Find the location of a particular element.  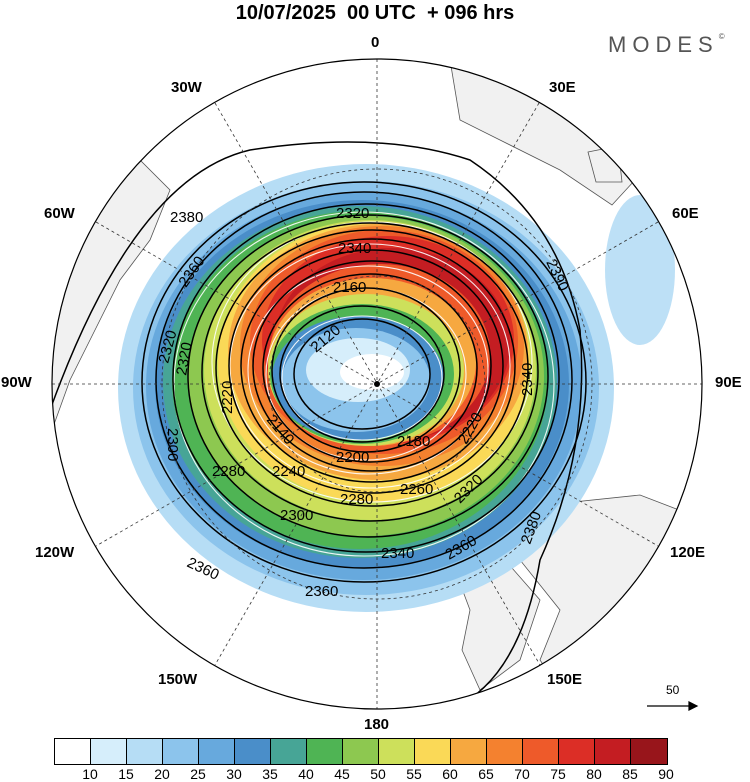

modes-logo: MODES© is located at coordinates (666, 45).